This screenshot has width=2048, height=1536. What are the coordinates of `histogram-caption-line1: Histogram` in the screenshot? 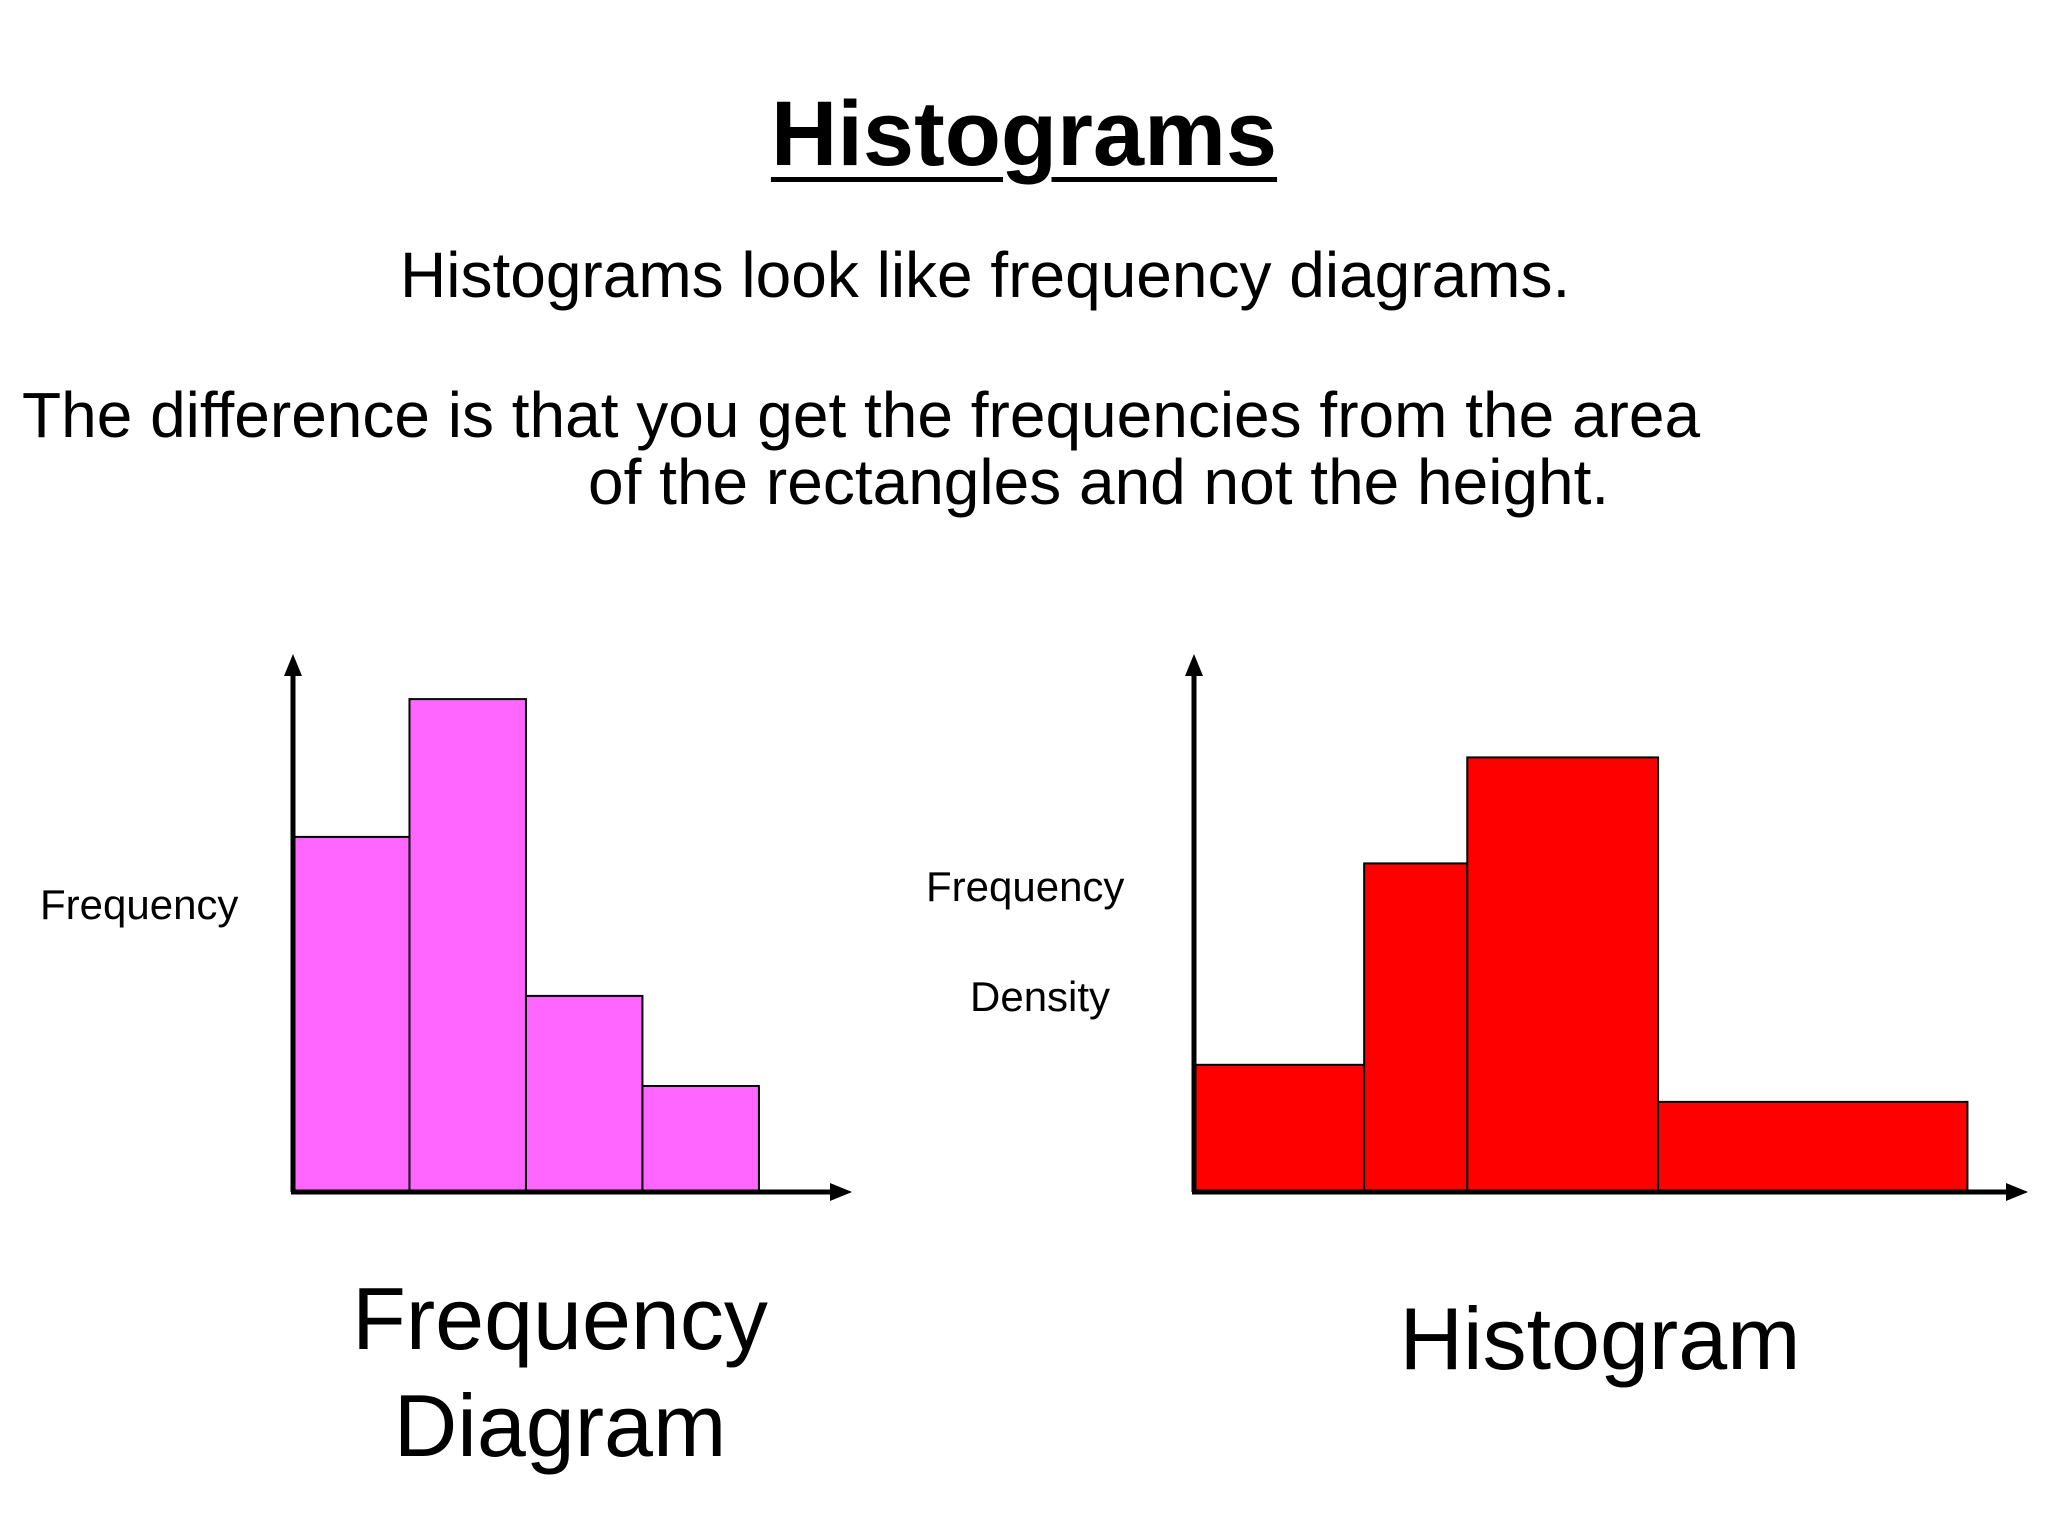 It's located at (1600, 1338).